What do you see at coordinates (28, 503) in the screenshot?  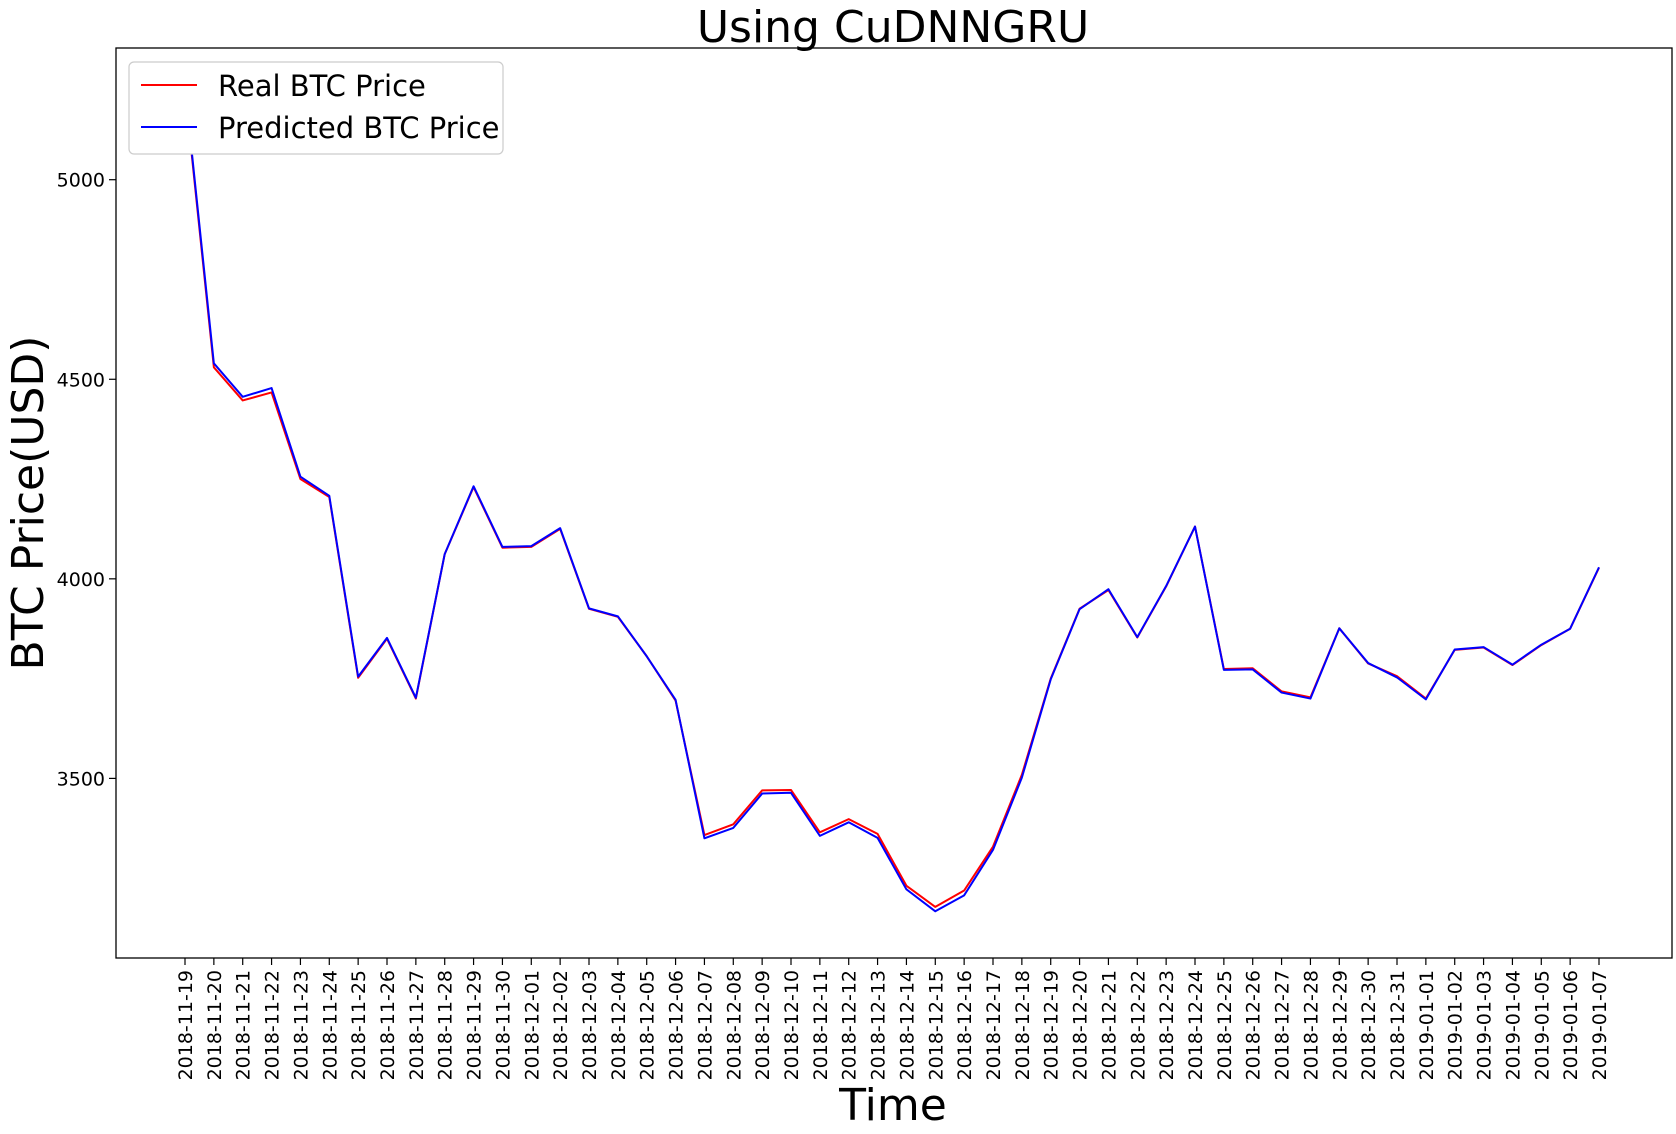 I see `y-axis-label: BTC Price(USD)` at bounding box center [28, 503].